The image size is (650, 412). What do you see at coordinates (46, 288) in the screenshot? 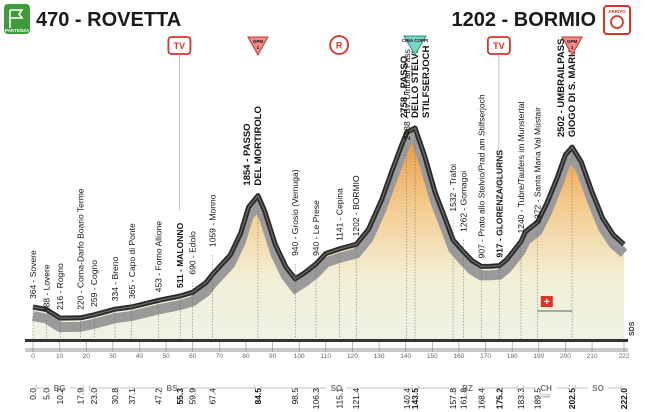
I see `waypoint-label: 188 - Lovere` at bounding box center [46, 288].